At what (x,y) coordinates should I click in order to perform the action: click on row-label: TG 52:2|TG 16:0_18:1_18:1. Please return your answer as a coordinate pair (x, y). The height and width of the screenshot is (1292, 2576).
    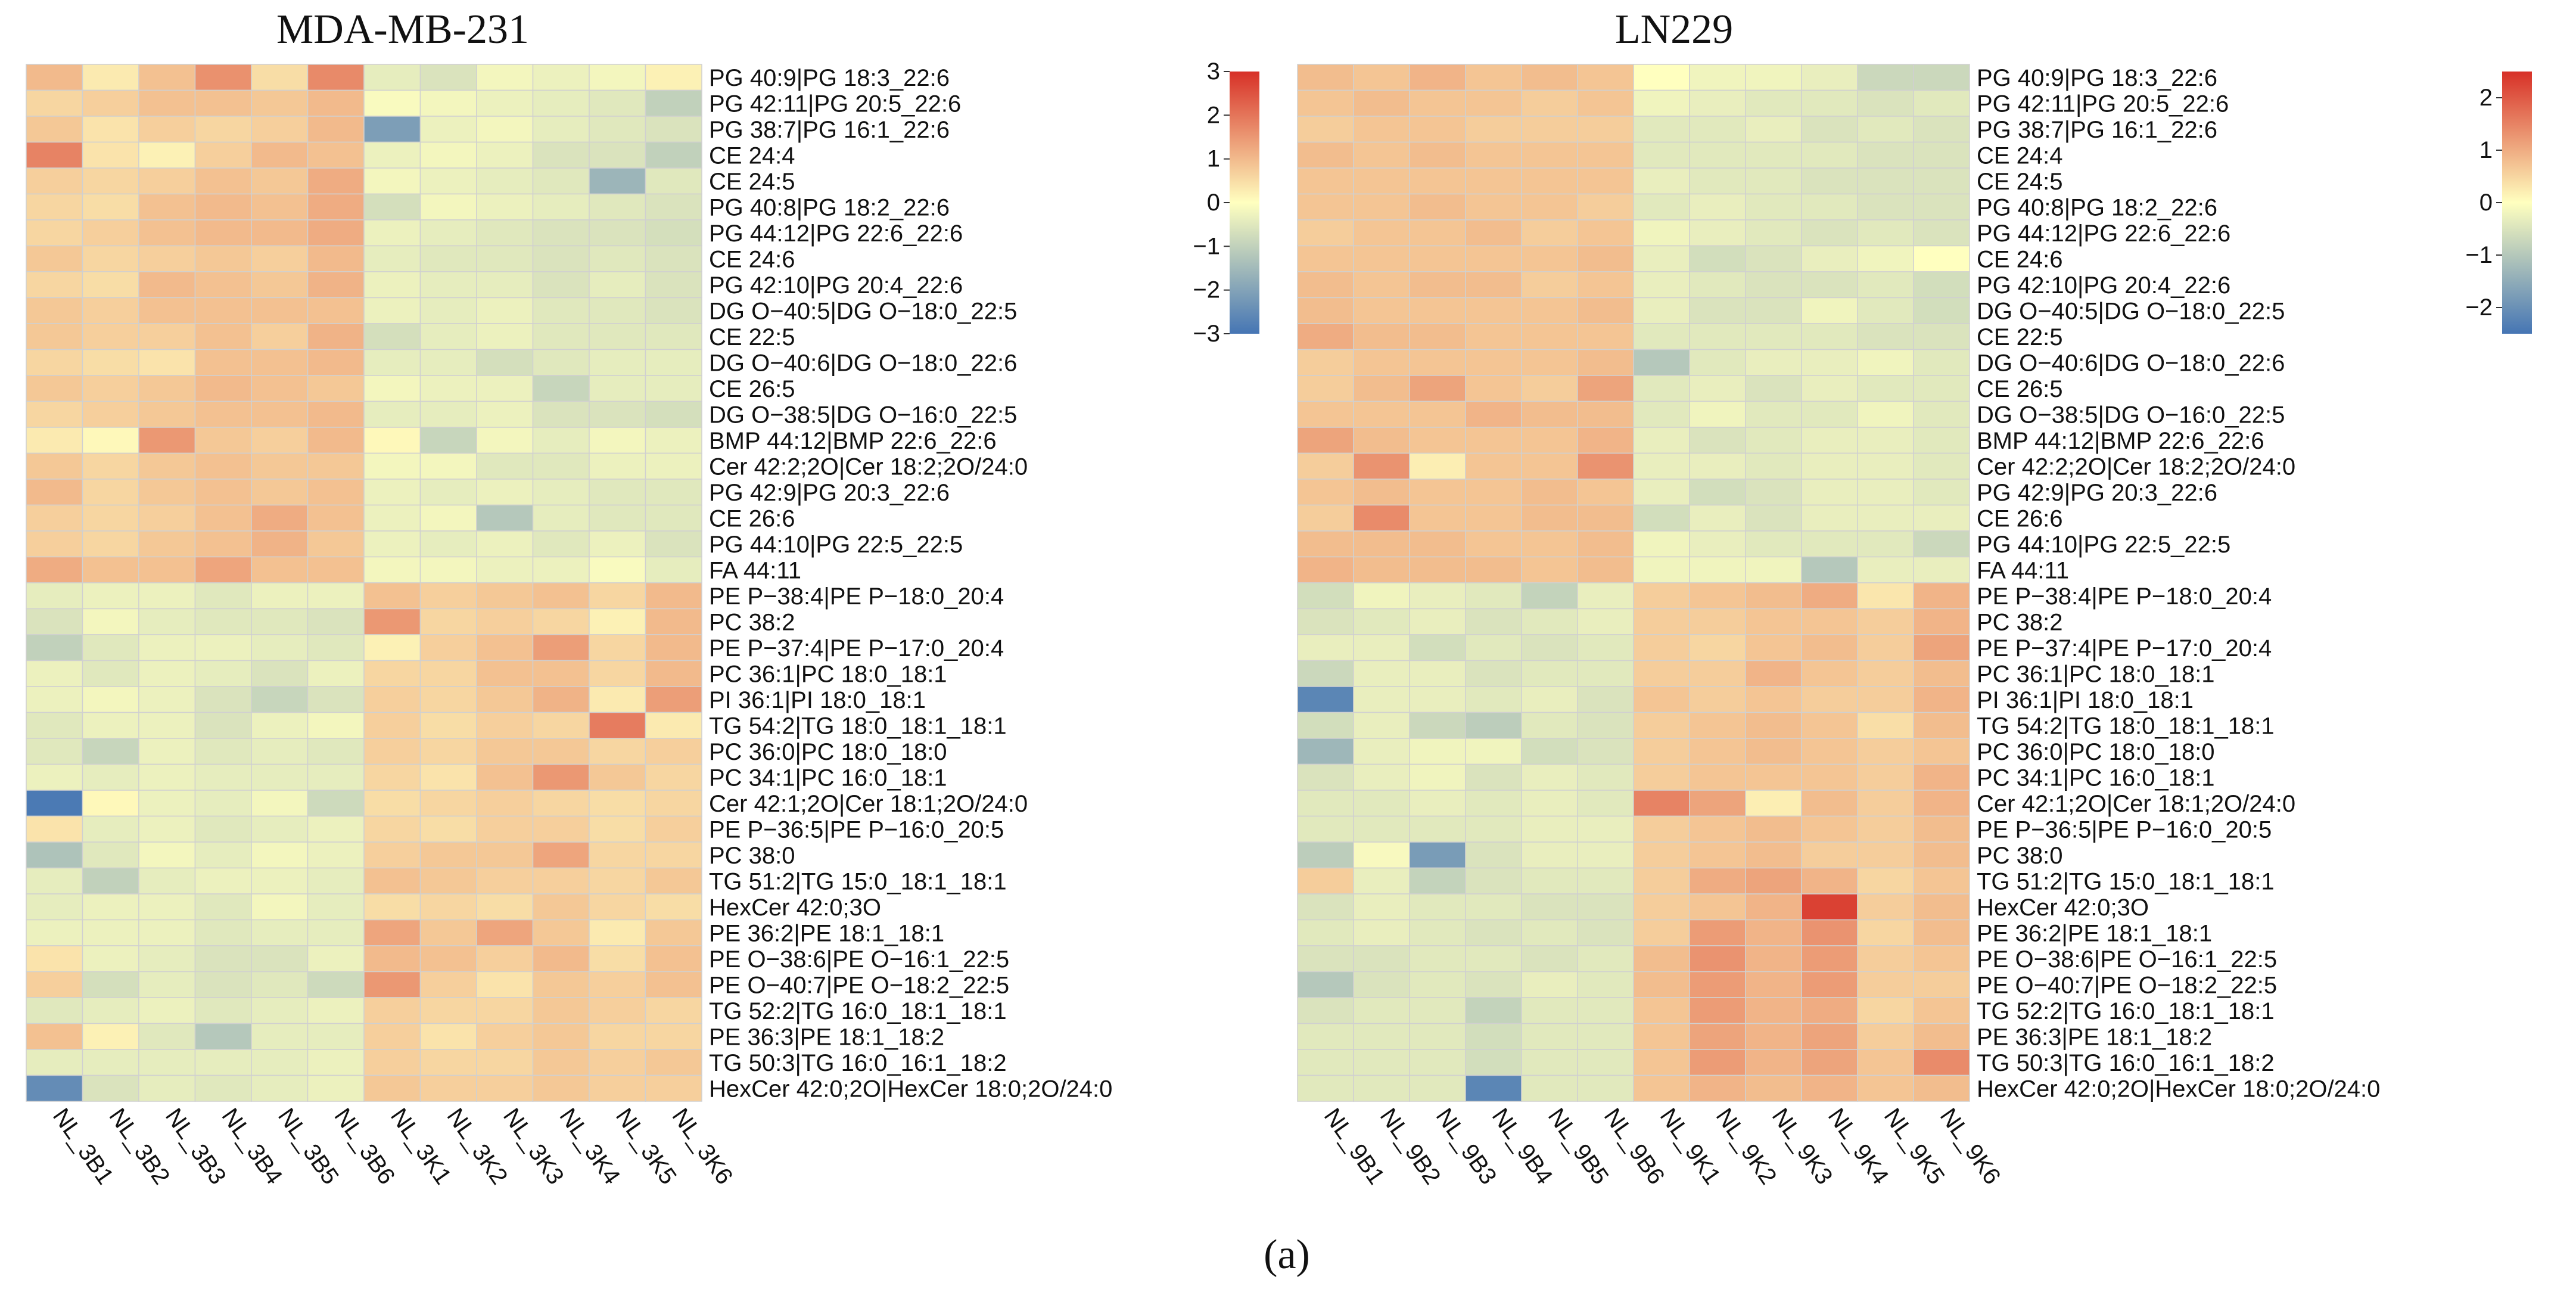
    Looking at the image, I should click on (858, 1011).